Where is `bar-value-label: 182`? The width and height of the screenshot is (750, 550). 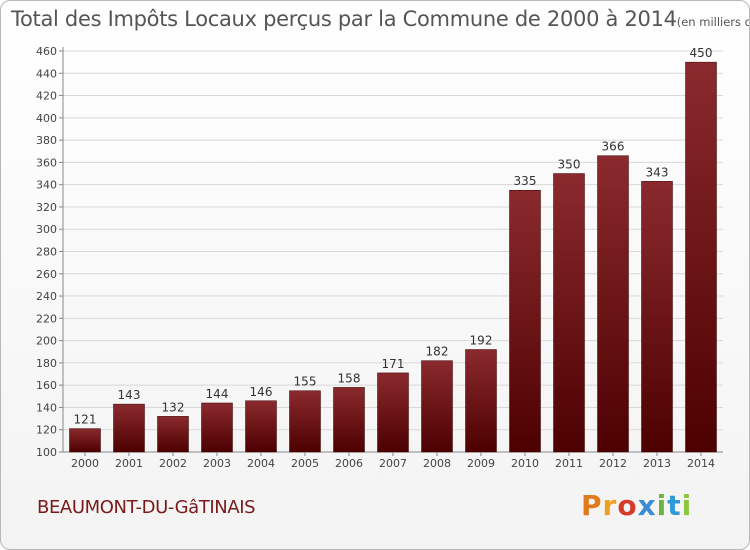 bar-value-label: 182 is located at coordinates (437, 352).